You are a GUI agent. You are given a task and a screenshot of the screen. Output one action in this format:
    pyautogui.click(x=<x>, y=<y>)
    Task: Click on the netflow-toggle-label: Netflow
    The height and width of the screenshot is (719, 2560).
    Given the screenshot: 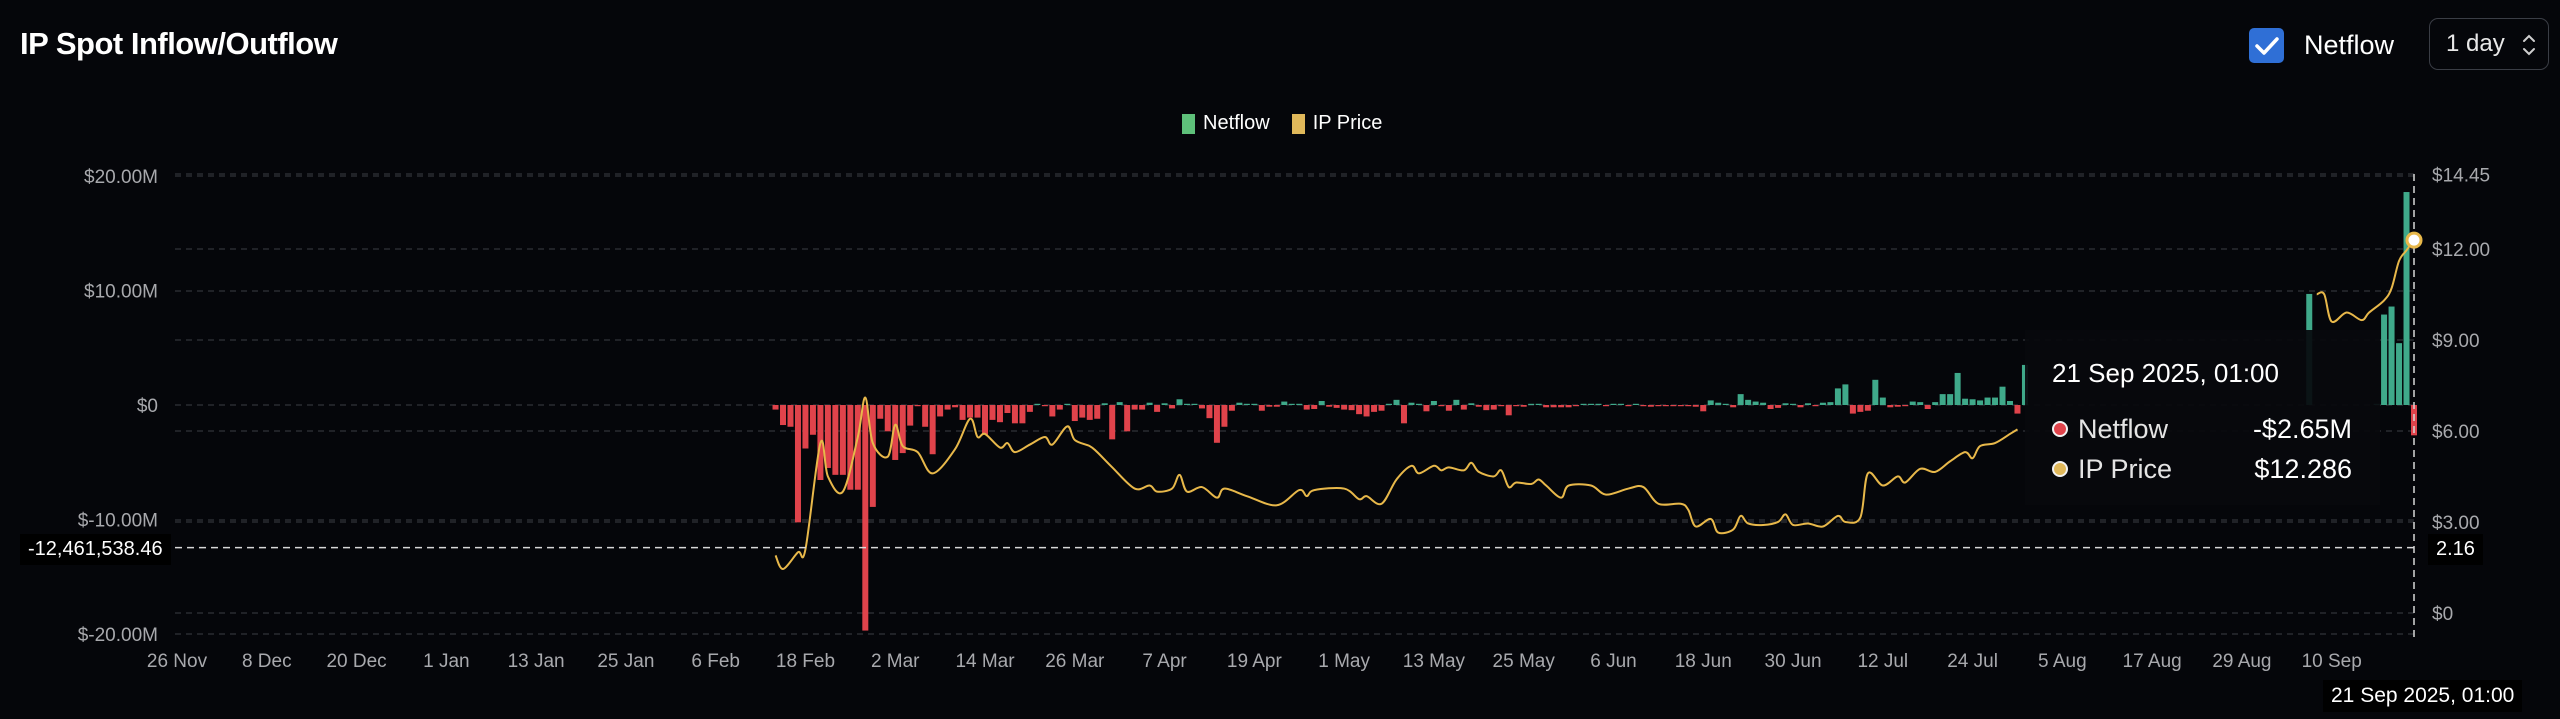 What is the action you would take?
    pyautogui.click(x=2349, y=45)
    